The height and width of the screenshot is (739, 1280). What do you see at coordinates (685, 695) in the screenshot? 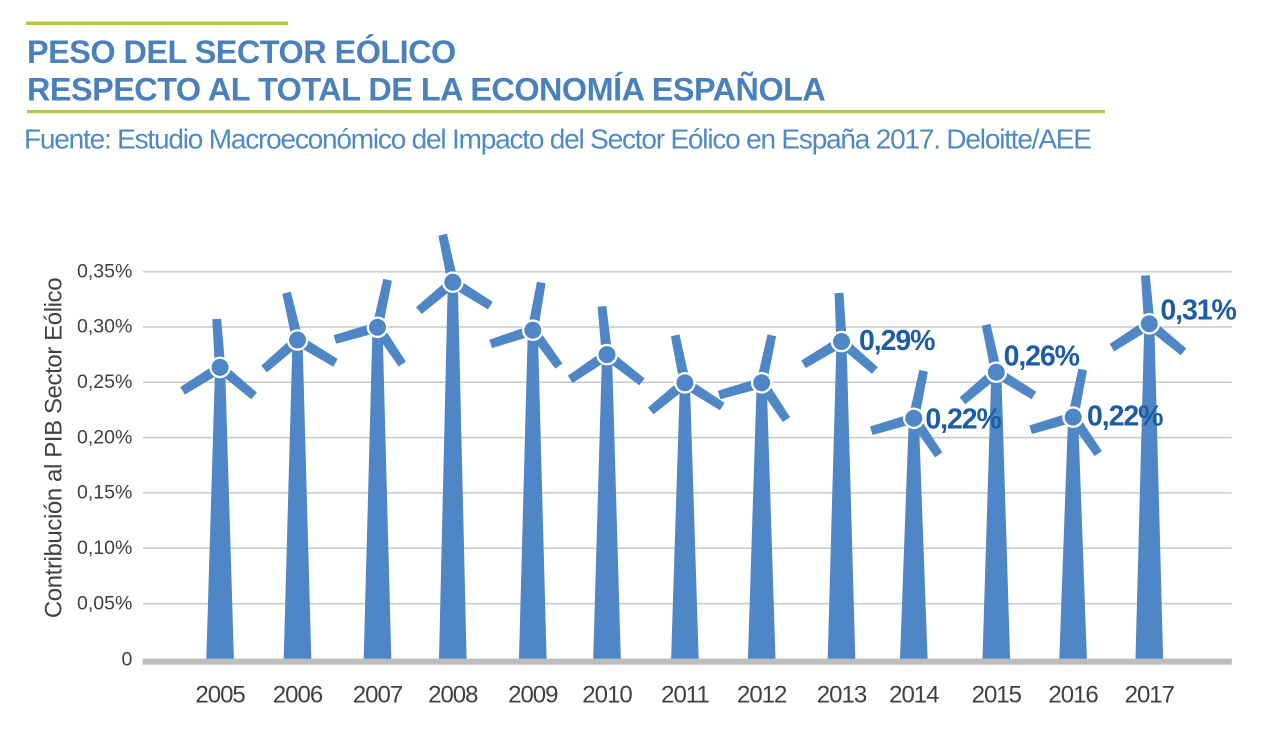
I see `svg-text: 2011` at bounding box center [685, 695].